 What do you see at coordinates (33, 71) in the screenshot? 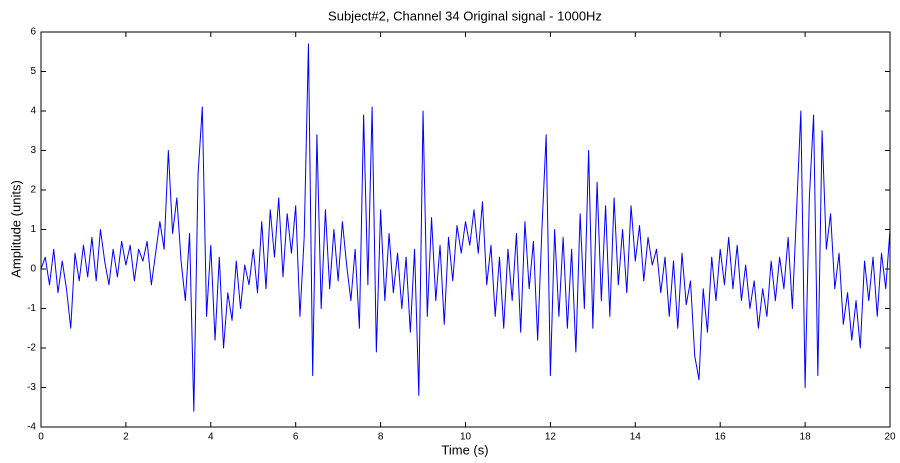
I see `y-tick-label: 5` at bounding box center [33, 71].